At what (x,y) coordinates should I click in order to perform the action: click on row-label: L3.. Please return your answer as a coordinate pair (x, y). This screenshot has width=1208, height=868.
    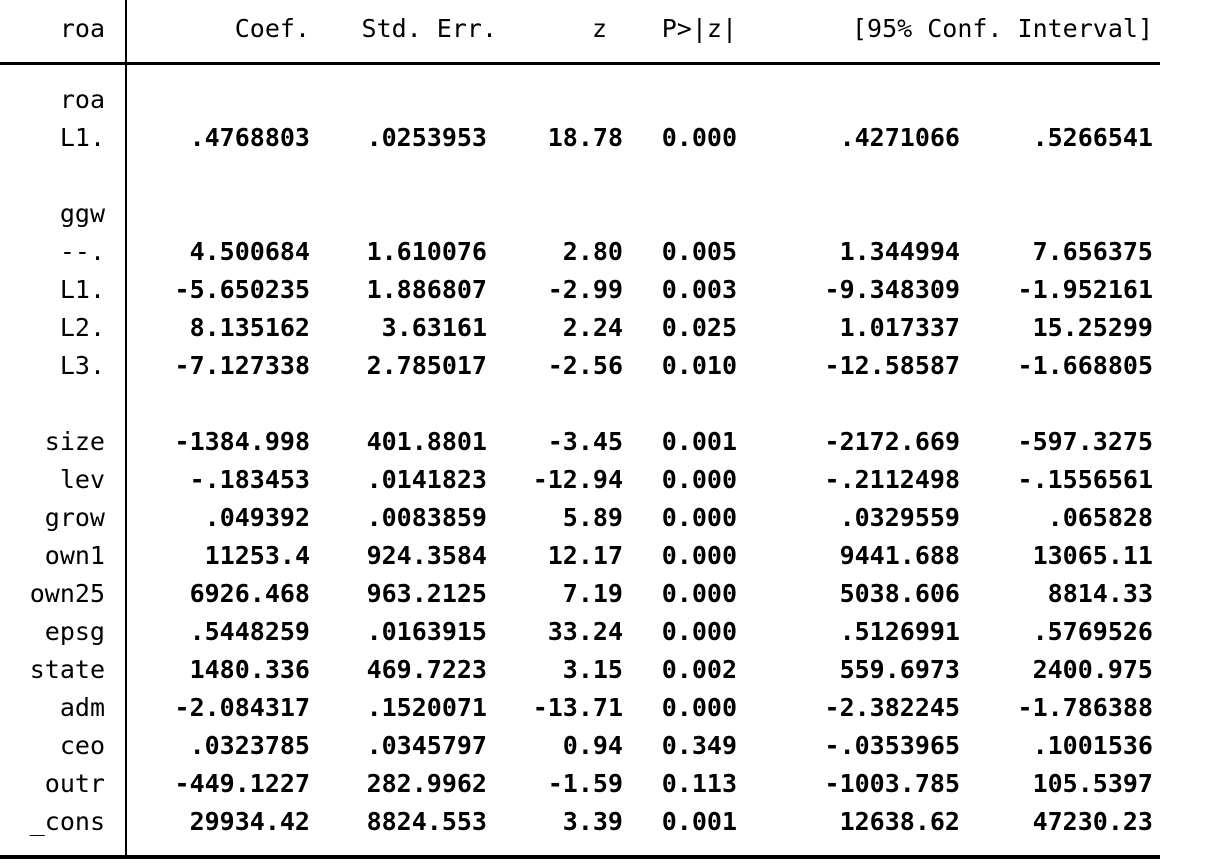
    Looking at the image, I should click on (82, 365).